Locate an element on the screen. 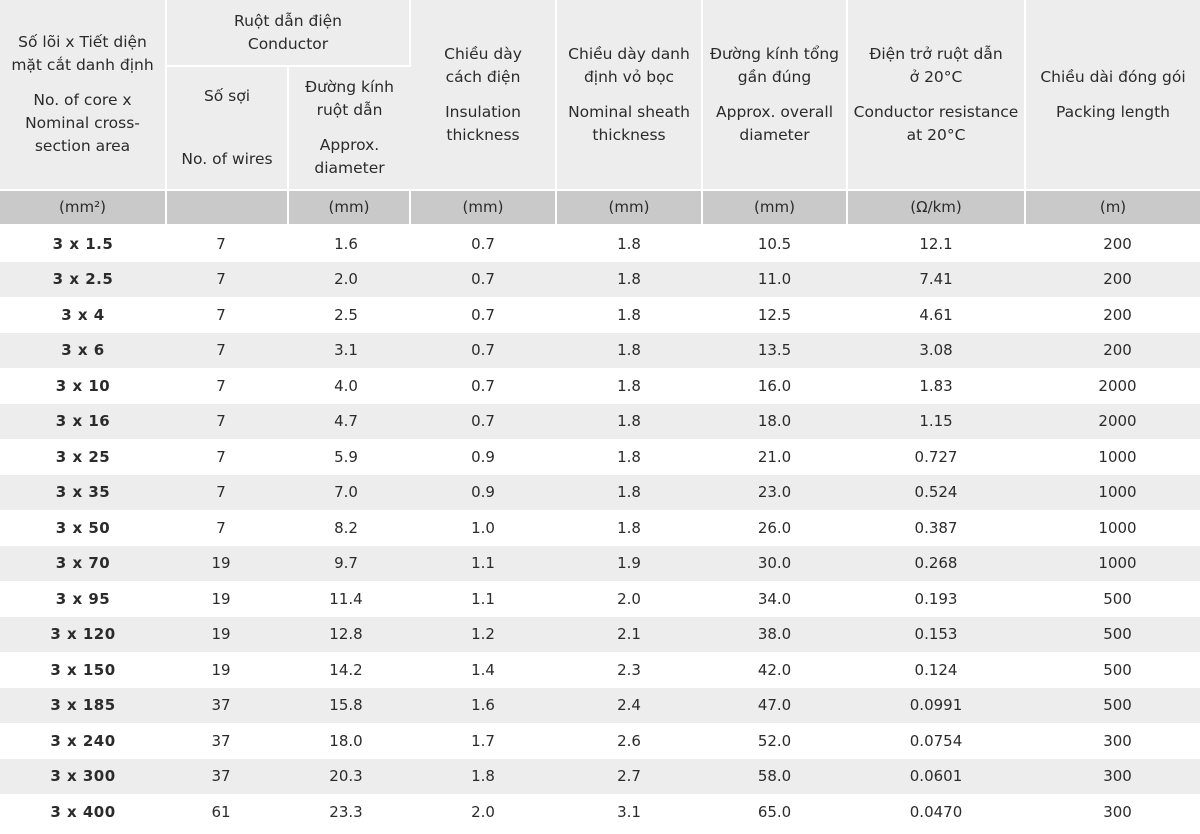 This screenshot has height=834, width=1200. table-cell: 20.3 is located at coordinates (349, 776).